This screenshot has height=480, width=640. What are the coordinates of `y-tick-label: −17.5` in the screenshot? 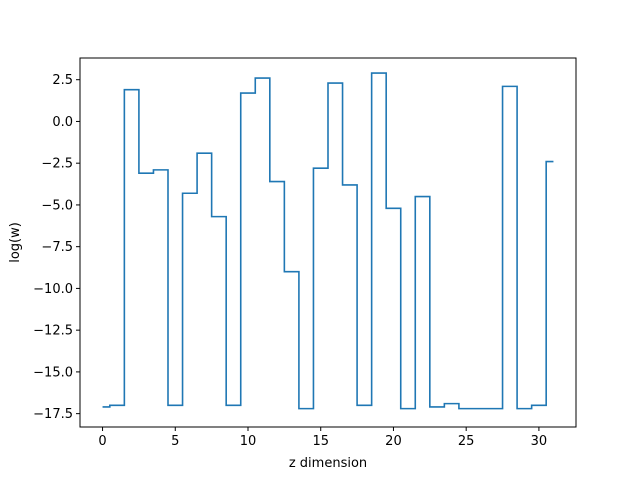 It's located at (53, 414).